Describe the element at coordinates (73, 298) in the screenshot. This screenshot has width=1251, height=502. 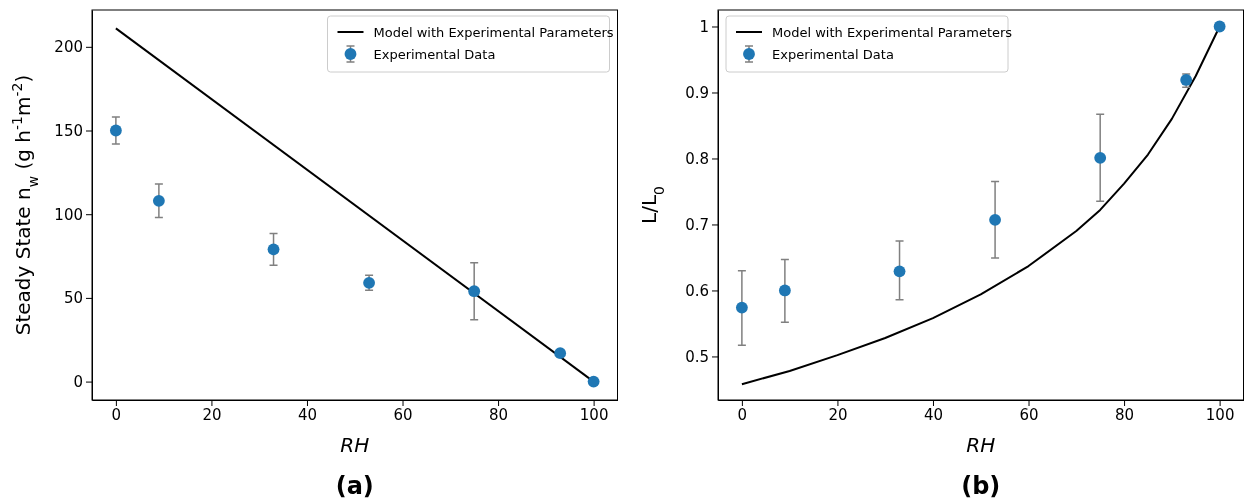
I see `y-tick-label: 50` at that location.